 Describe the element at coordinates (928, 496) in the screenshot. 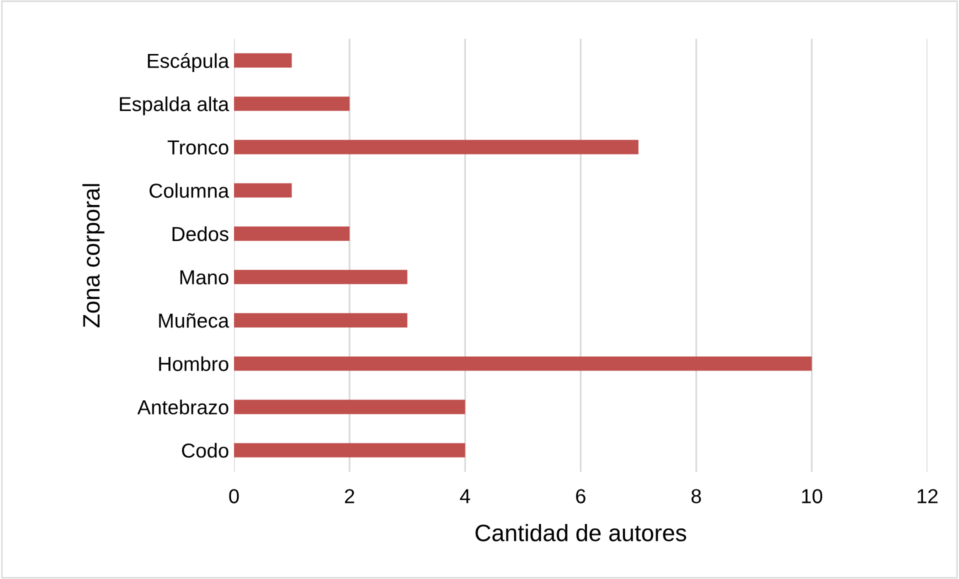

I see `x-tick-label: 12` at that location.